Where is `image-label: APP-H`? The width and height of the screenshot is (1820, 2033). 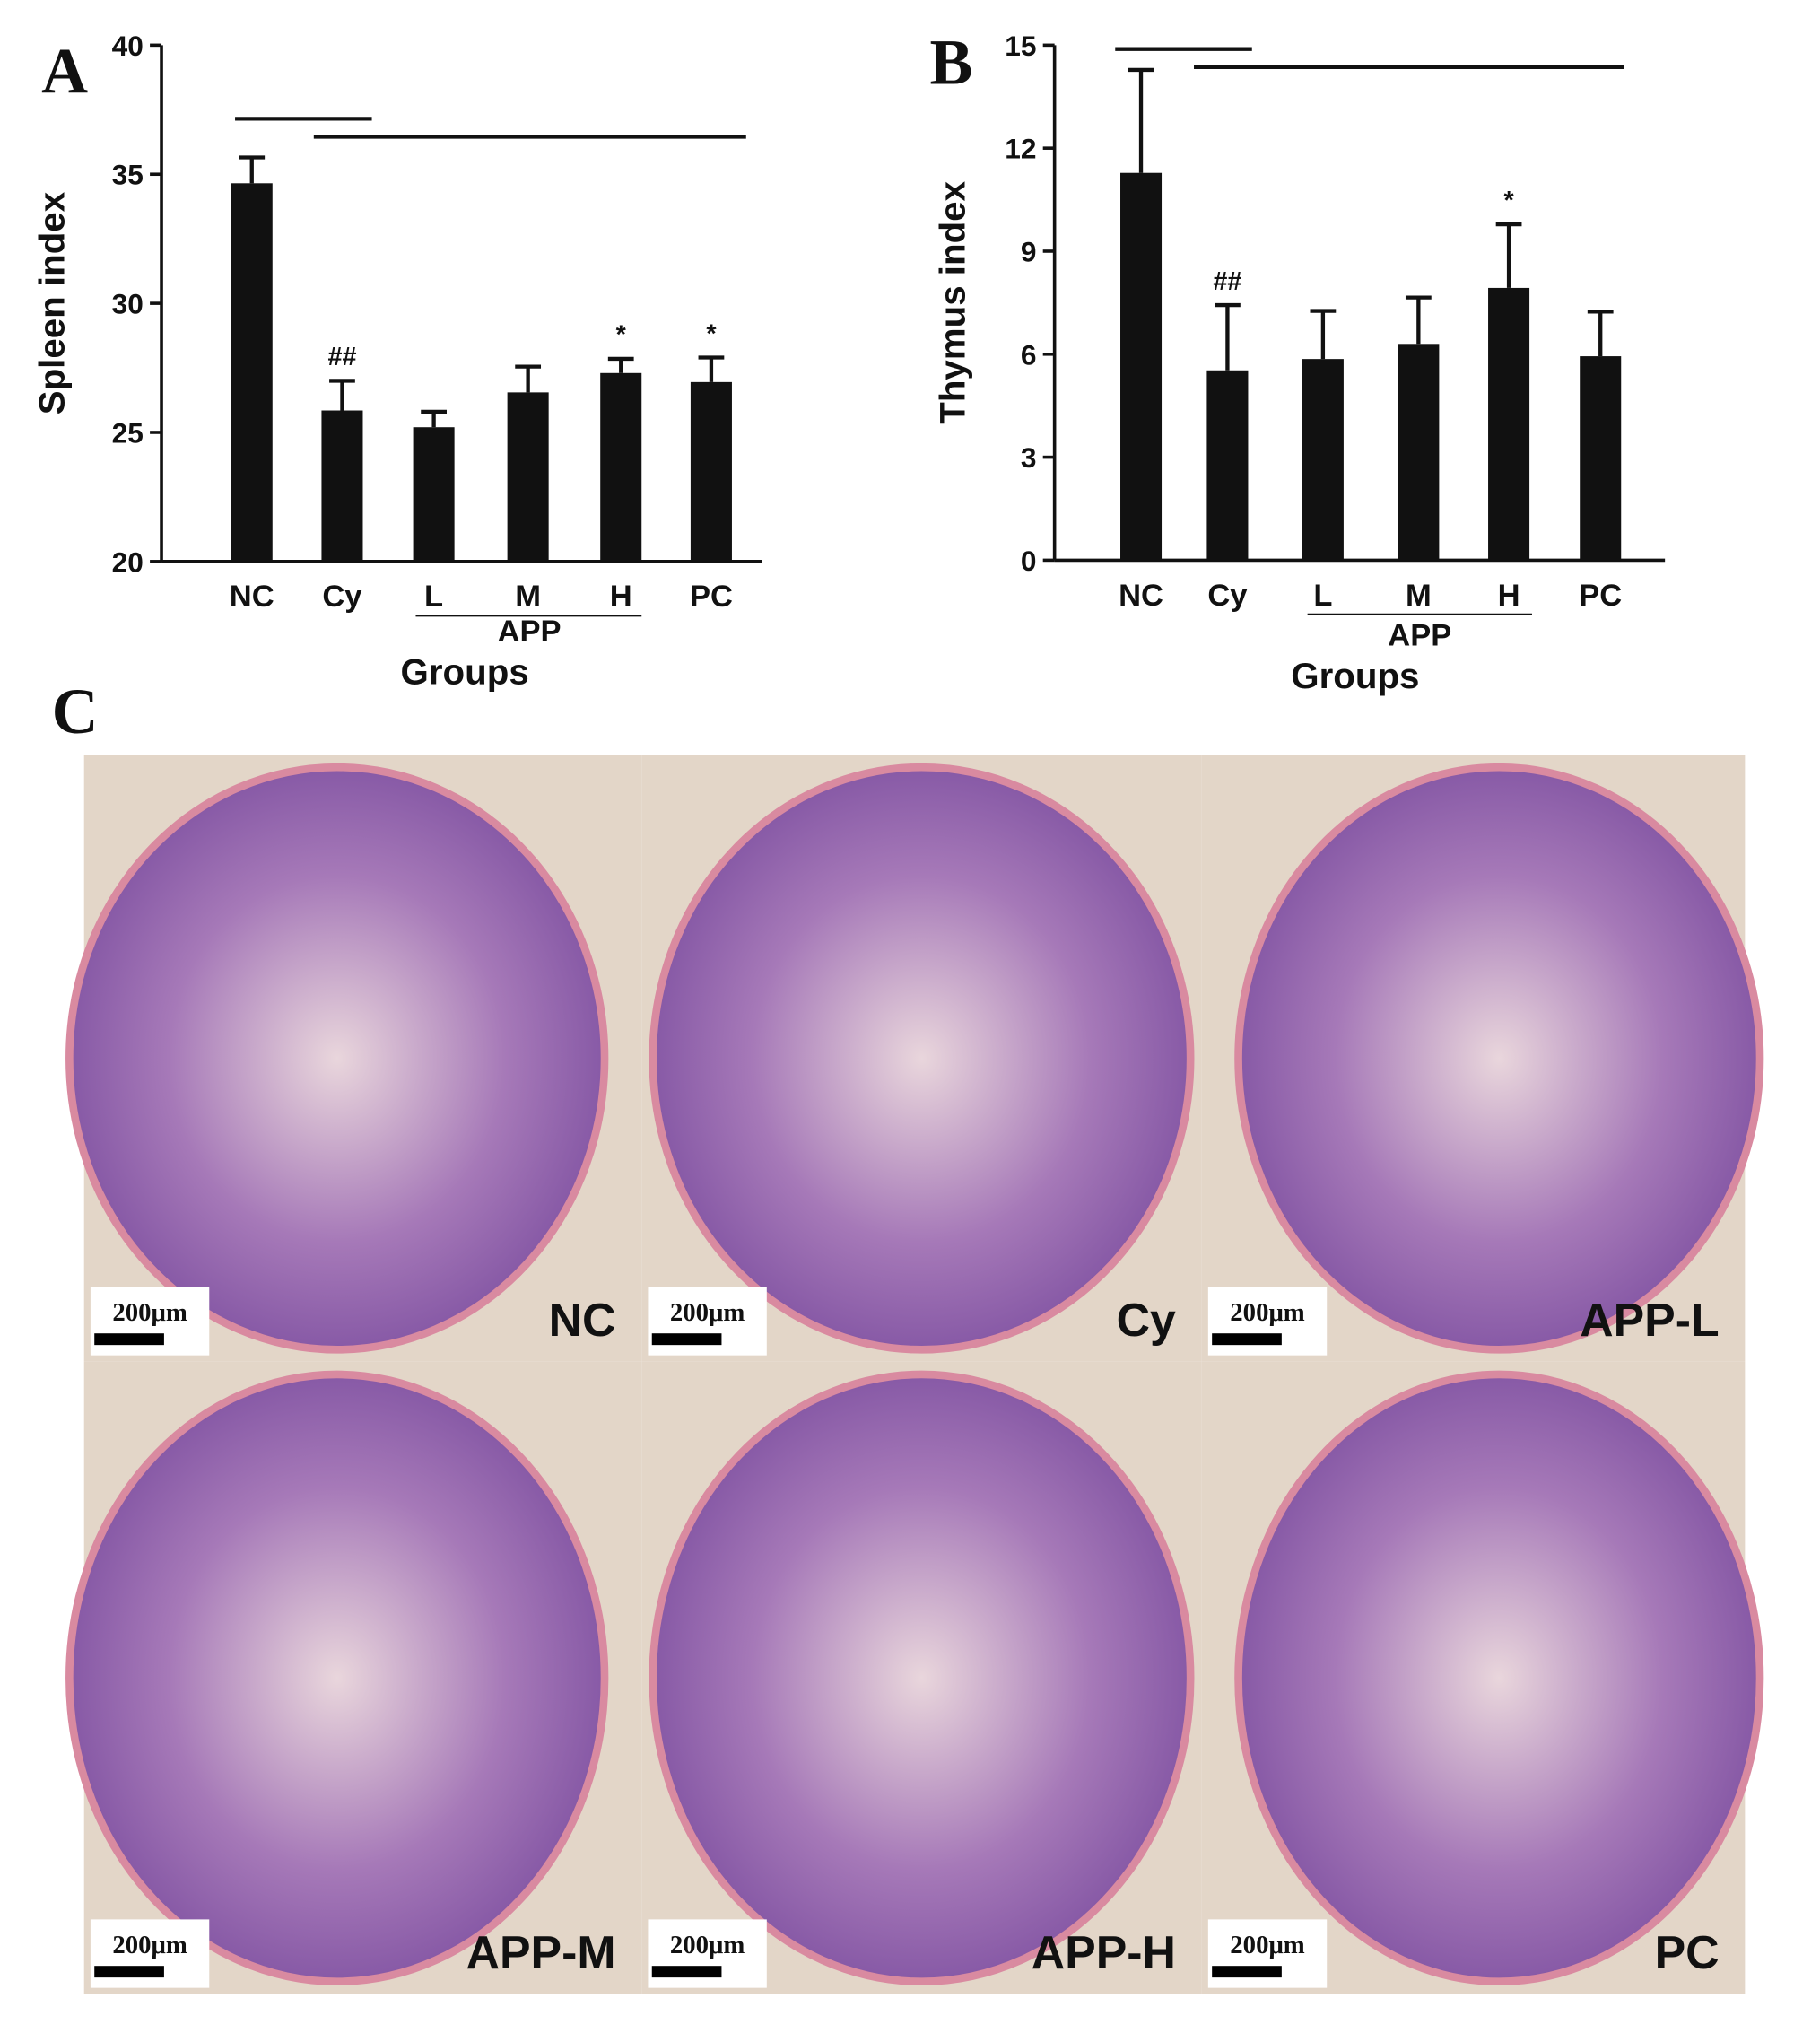
image-label: APP-H is located at coordinates (1104, 1952).